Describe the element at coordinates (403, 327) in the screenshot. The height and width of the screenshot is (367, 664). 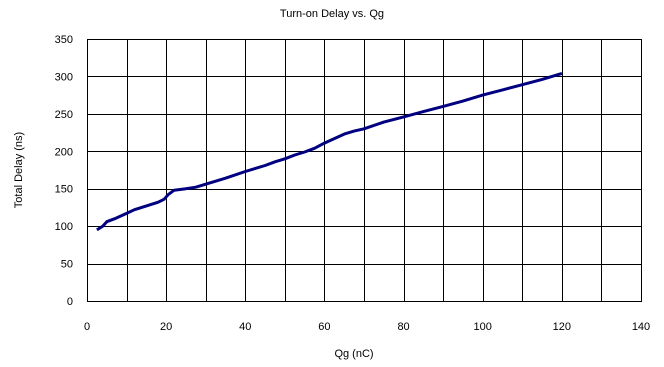
I see `x-tick-label: 80` at that location.